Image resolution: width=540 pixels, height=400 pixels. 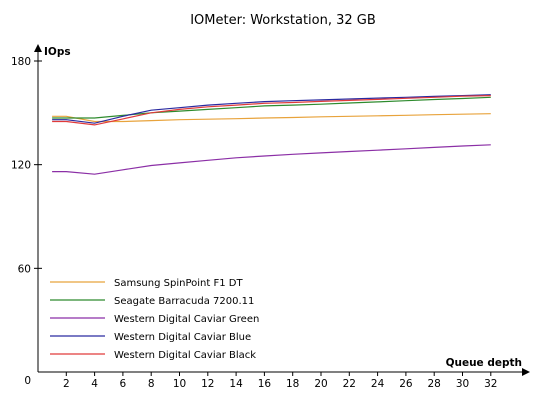 What do you see at coordinates (185, 355) in the screenshot?
I see `legend-label: Western Digital Caviar Black` at bounding box center [185, 355].